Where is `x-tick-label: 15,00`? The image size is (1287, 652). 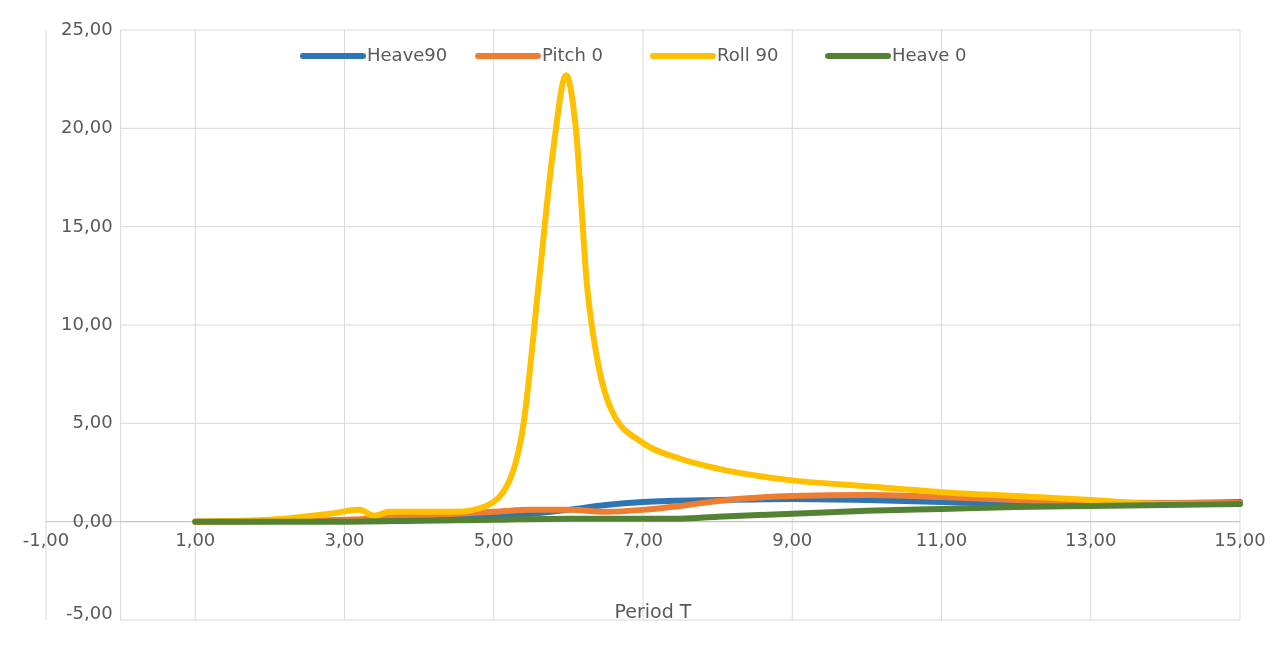
x-tick-label: 15,00 is located at coordinates (1240, 539).